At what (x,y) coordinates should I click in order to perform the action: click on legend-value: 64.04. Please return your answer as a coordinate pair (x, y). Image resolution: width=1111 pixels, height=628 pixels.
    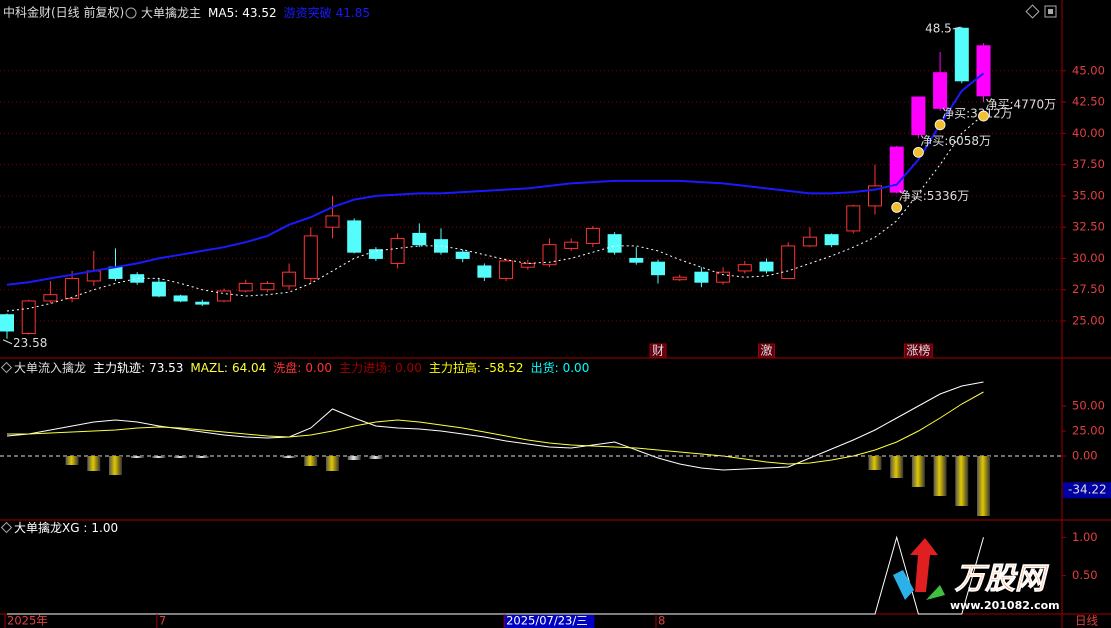
    Looking at the image, I should click on (249, 368).